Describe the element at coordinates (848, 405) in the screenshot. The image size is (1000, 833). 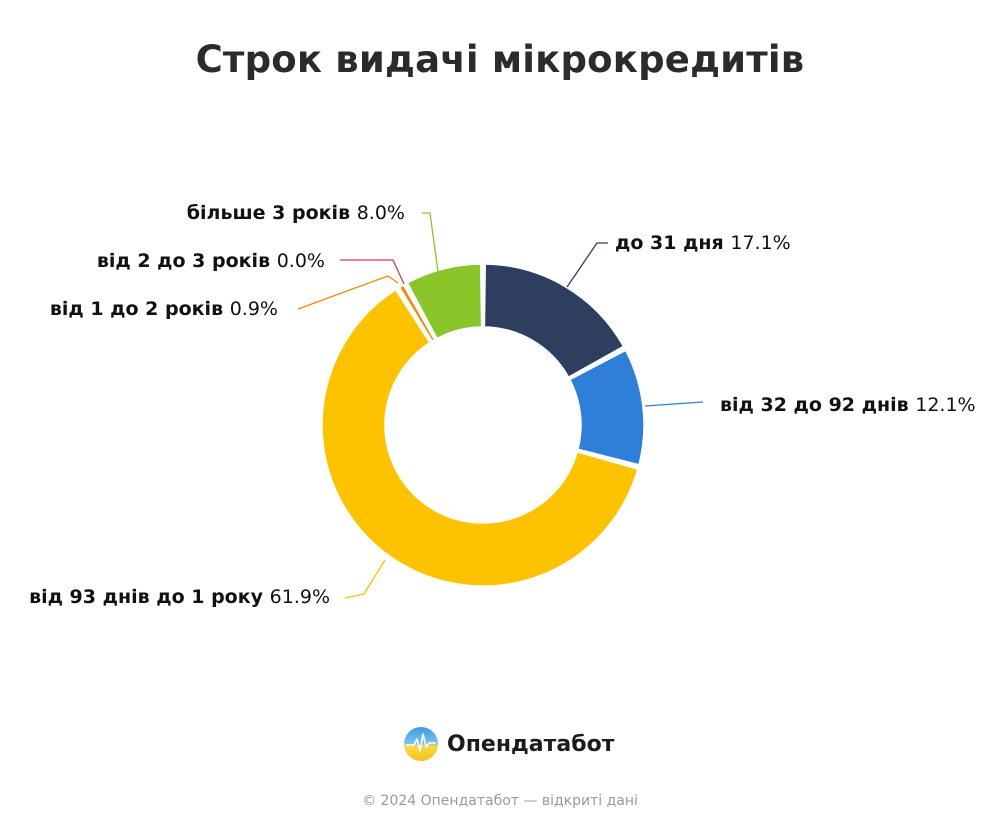
I see `slice-label: від 32 до 92 днів 12.1%` at that location.